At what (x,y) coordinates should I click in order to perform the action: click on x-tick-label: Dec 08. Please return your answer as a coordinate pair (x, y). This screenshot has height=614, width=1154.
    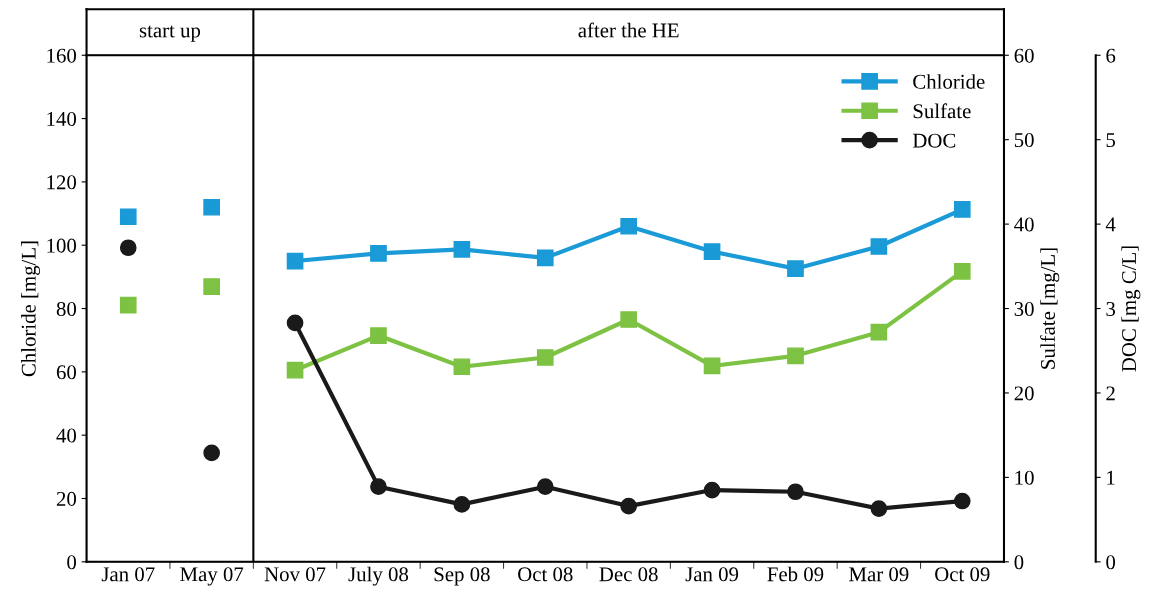
    Looking at the image, I should click on (628, 574).